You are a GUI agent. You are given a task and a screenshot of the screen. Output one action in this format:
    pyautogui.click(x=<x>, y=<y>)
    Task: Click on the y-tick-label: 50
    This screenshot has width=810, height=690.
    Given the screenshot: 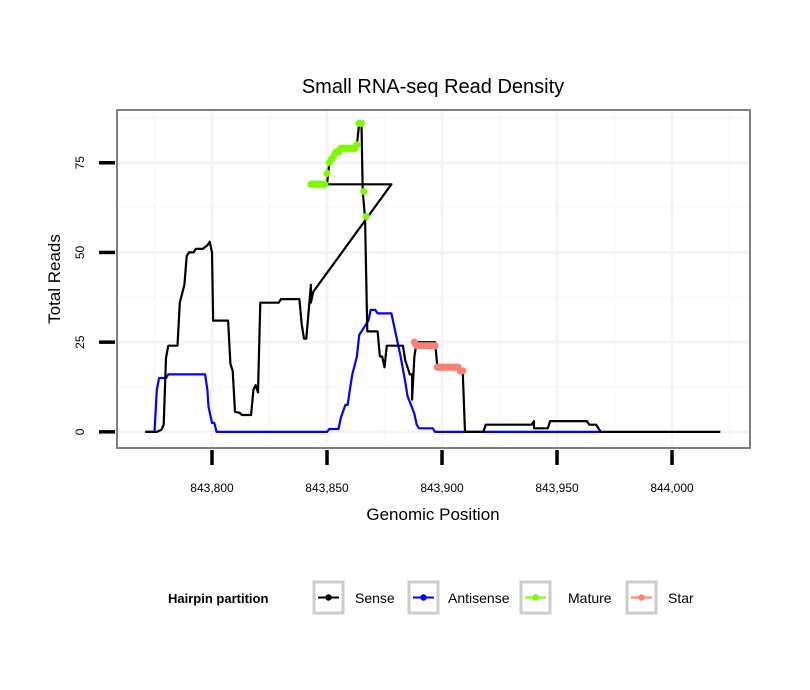 What is the action you would take?
    pyautogui.click(x=80, y=252)
    